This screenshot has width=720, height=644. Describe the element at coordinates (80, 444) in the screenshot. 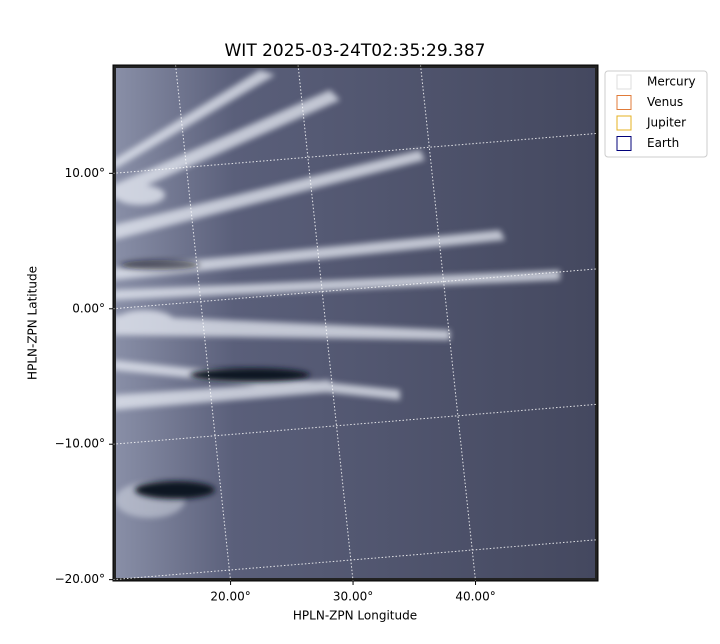

I see `y-tick-label: −10.00°` at that location.